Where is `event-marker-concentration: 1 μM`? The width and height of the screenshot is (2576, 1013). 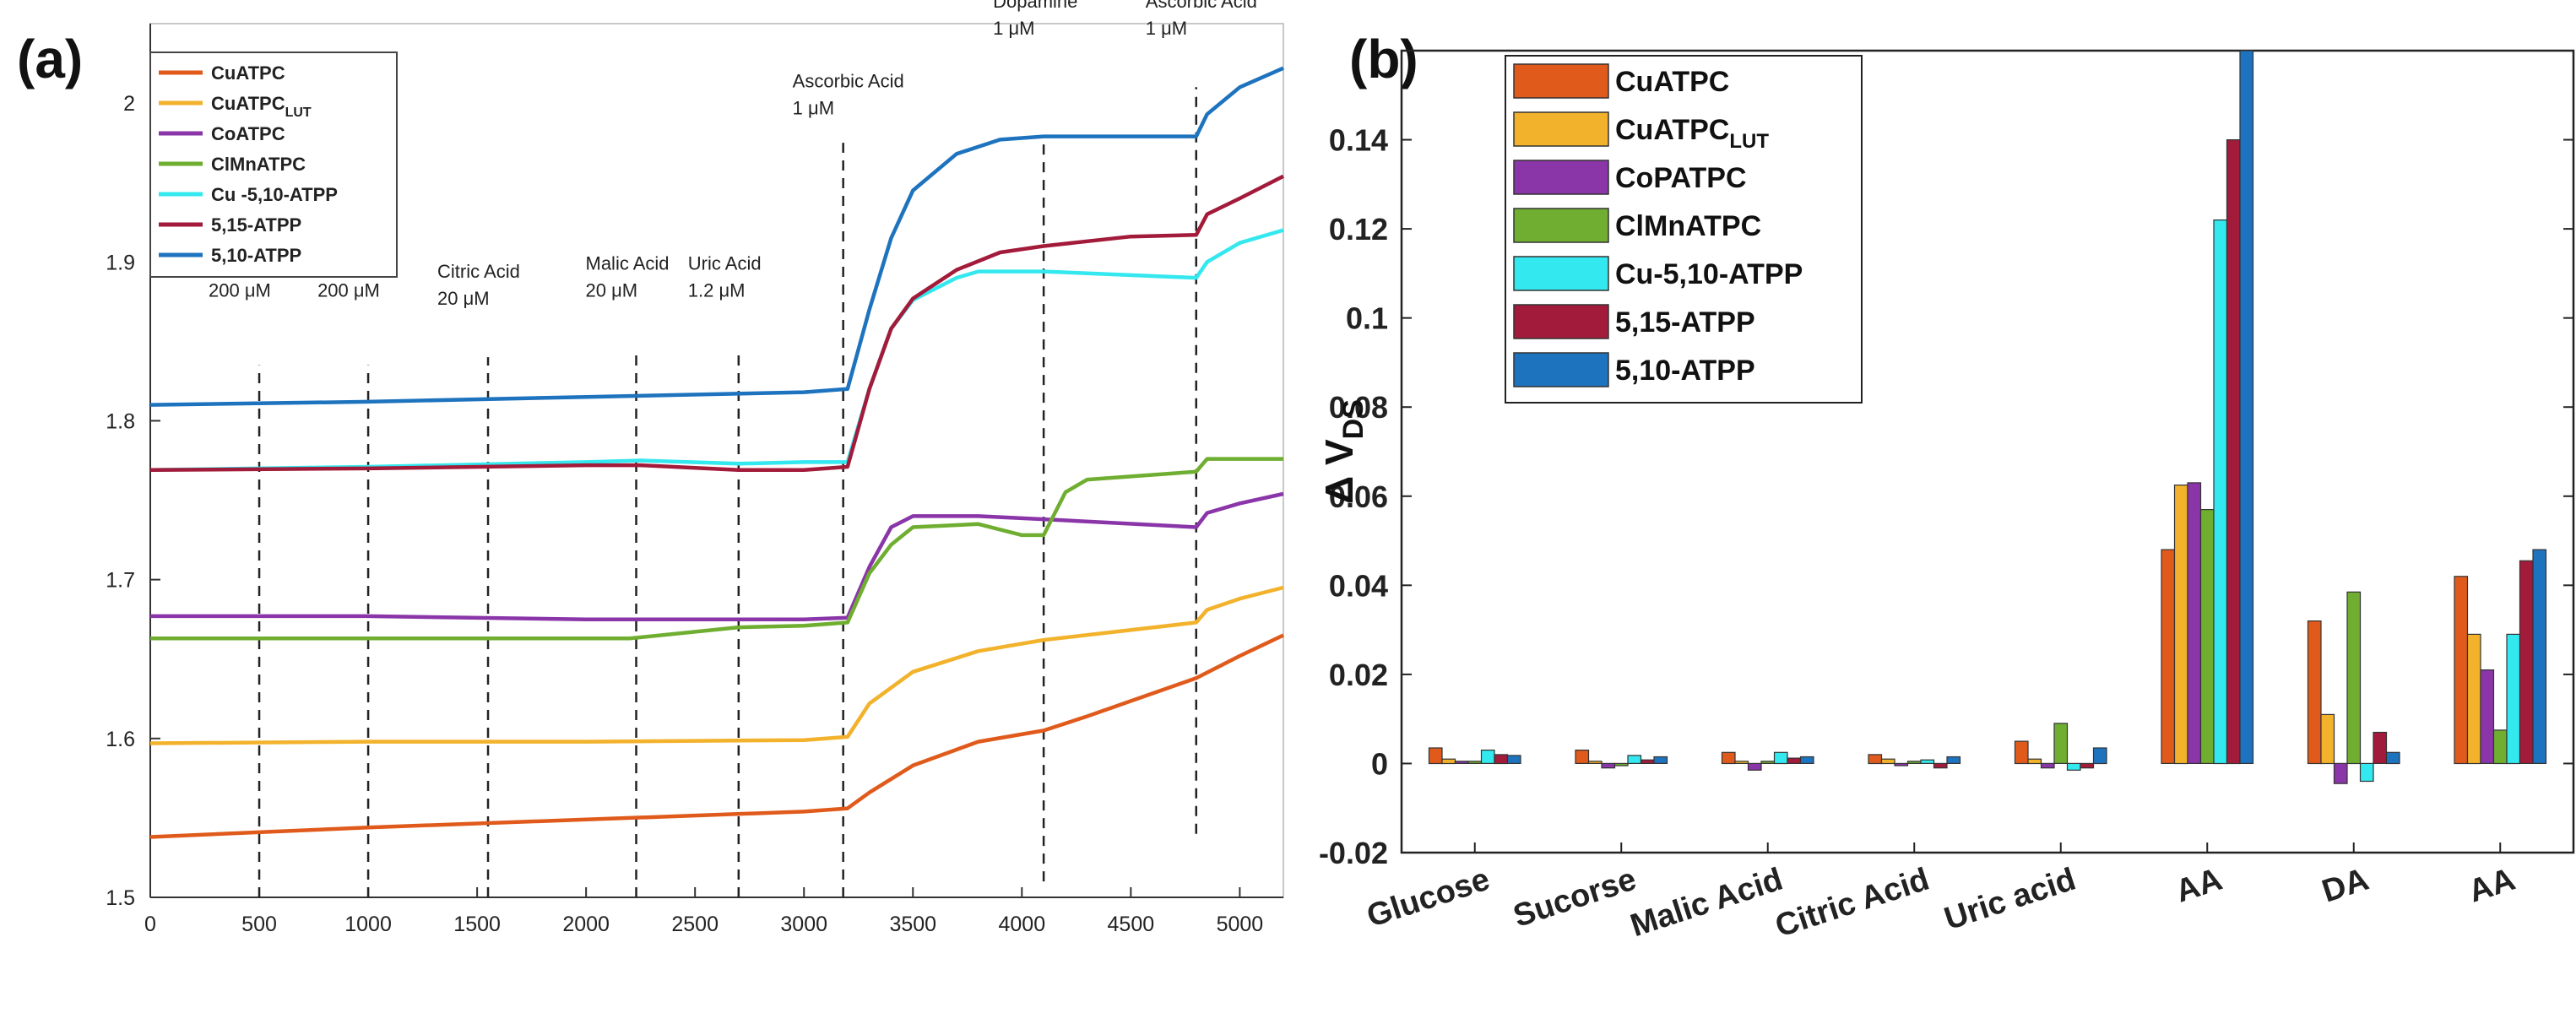
event-marker-concentration: 1 μM is located at coordinates (813, 107).